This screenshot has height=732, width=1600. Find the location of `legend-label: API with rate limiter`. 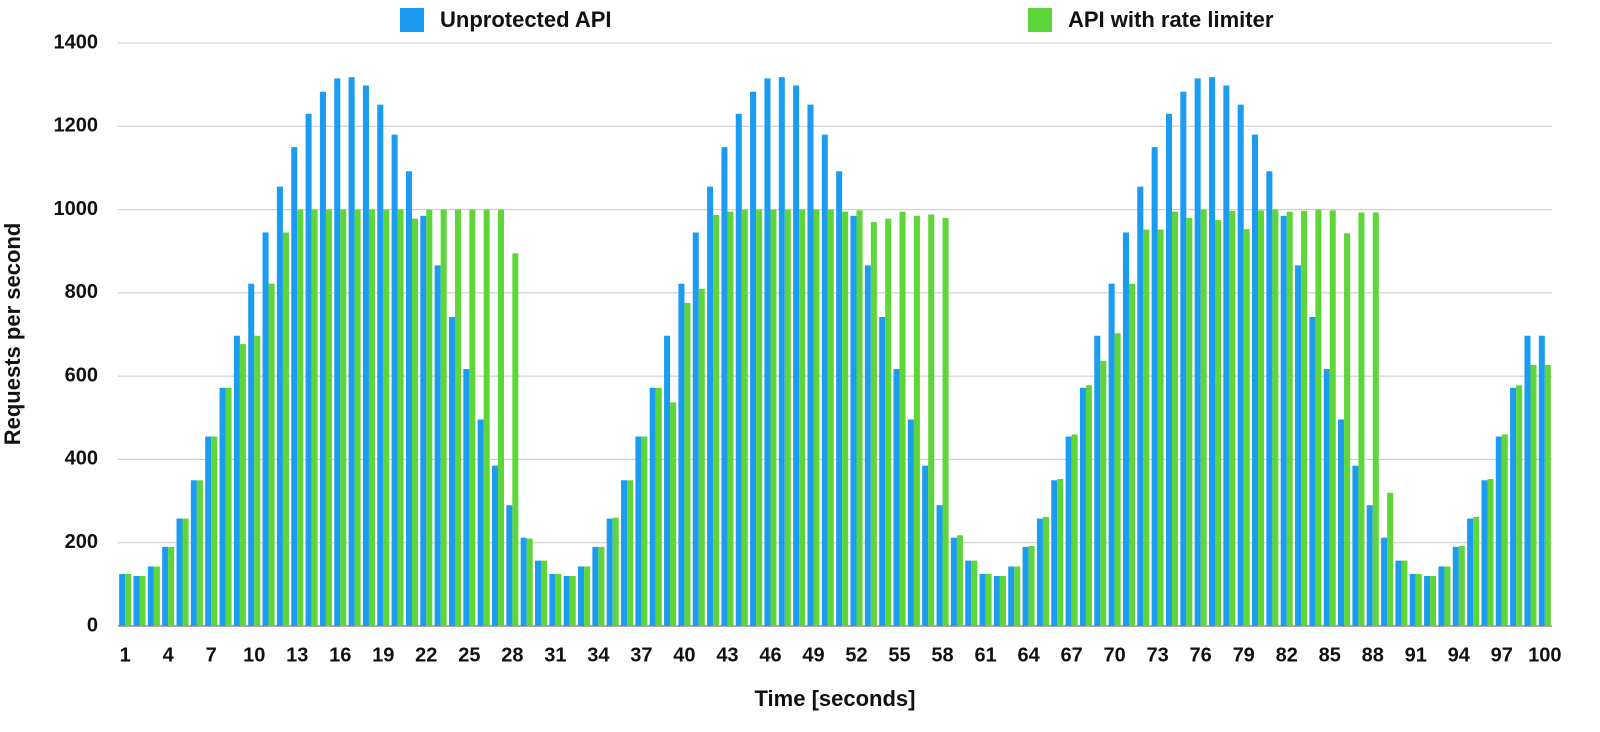

legend-label: API with rate limiter is located at coordinates (1171, 19).